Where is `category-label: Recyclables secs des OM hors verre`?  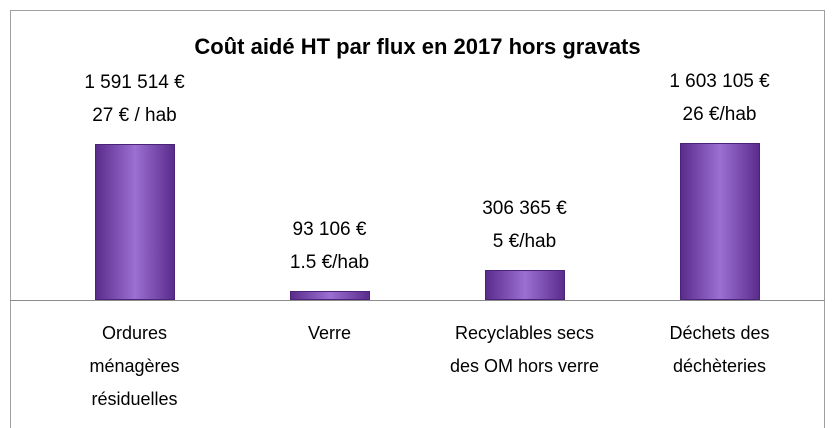
category-label: Recyclables secs des OM hors verre is located at coordinates (524, 349).